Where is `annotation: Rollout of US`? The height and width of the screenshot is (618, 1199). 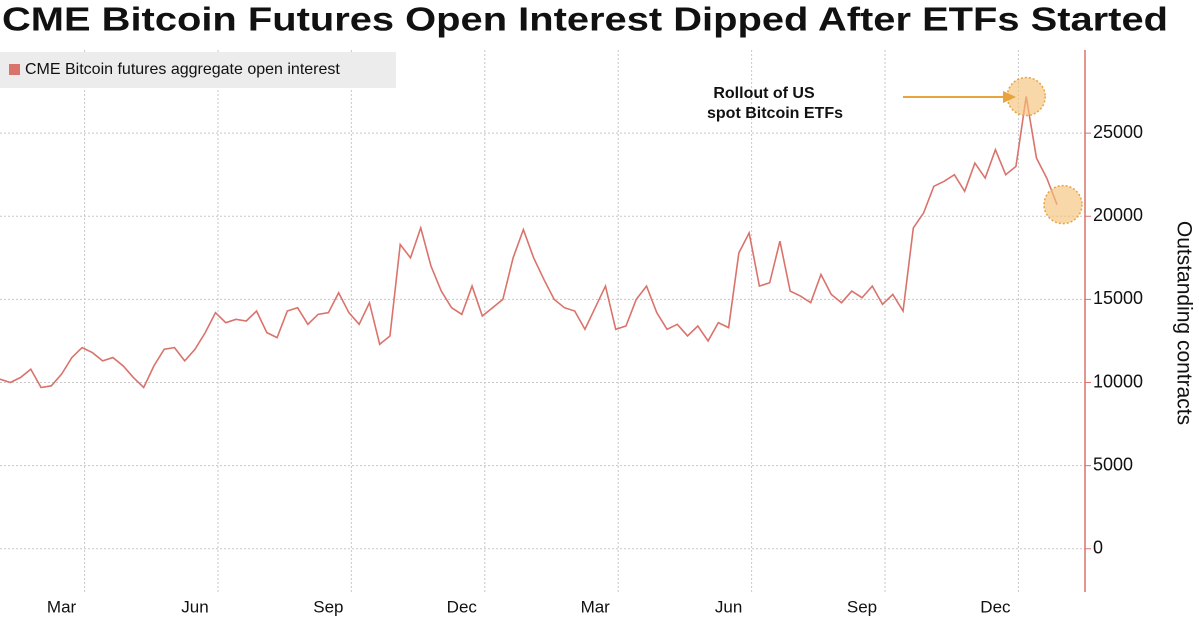
annotation: Rollout of US is located at coordinates (764, 93).